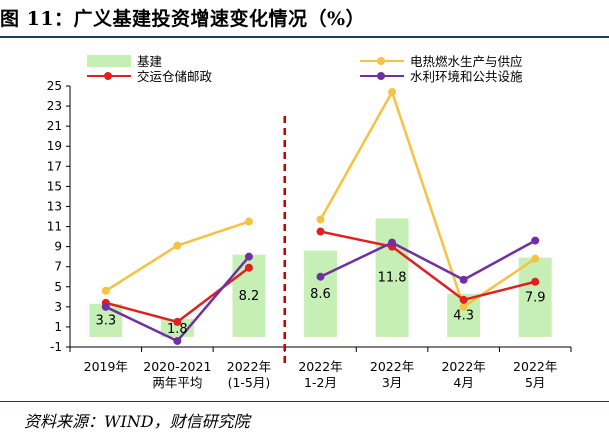 This screenshot has width=609, height=441. What do you see at coordinates (304, 37) in the screenshot?
I see `title-rule` at bounding box center [304, 37].